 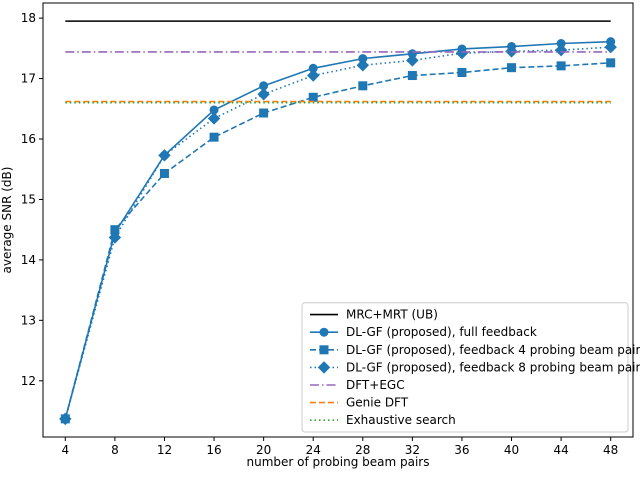 What do you see at coordinates (511, 450) in the screenshot?
I see `x-tick-label: 40` at bounding box center [511, 450].